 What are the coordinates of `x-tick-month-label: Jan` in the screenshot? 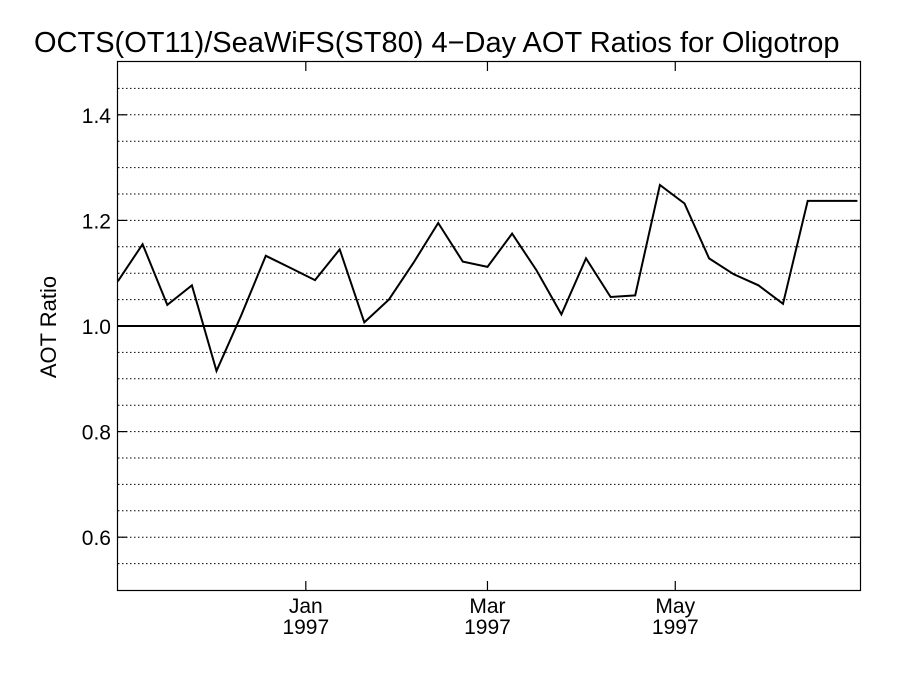 It's located at (306, 606).